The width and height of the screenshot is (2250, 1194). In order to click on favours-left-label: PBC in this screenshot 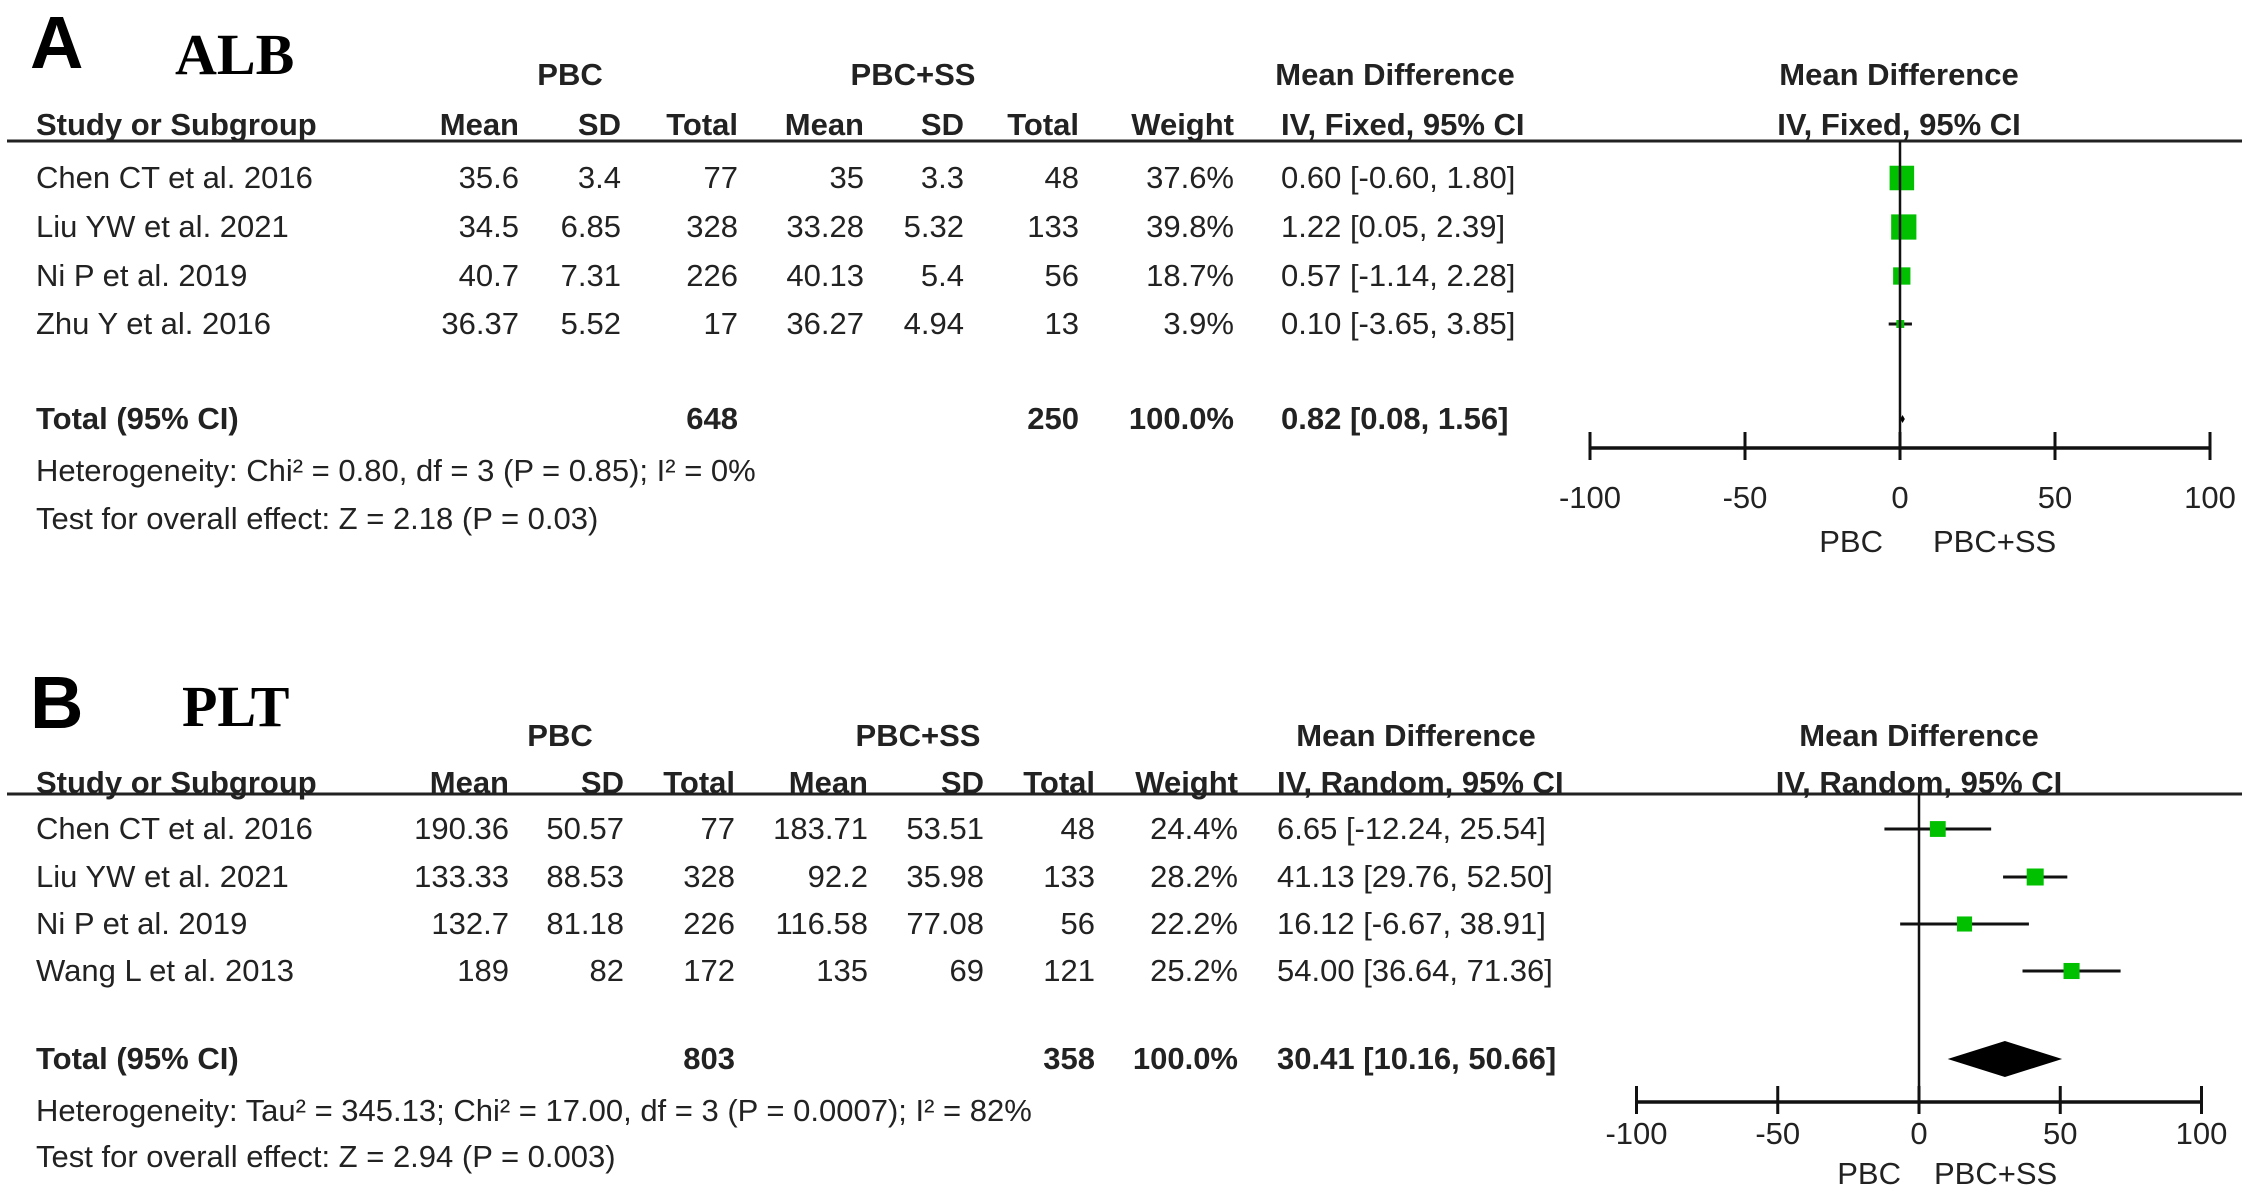, I will do `click(1851, 541)`.